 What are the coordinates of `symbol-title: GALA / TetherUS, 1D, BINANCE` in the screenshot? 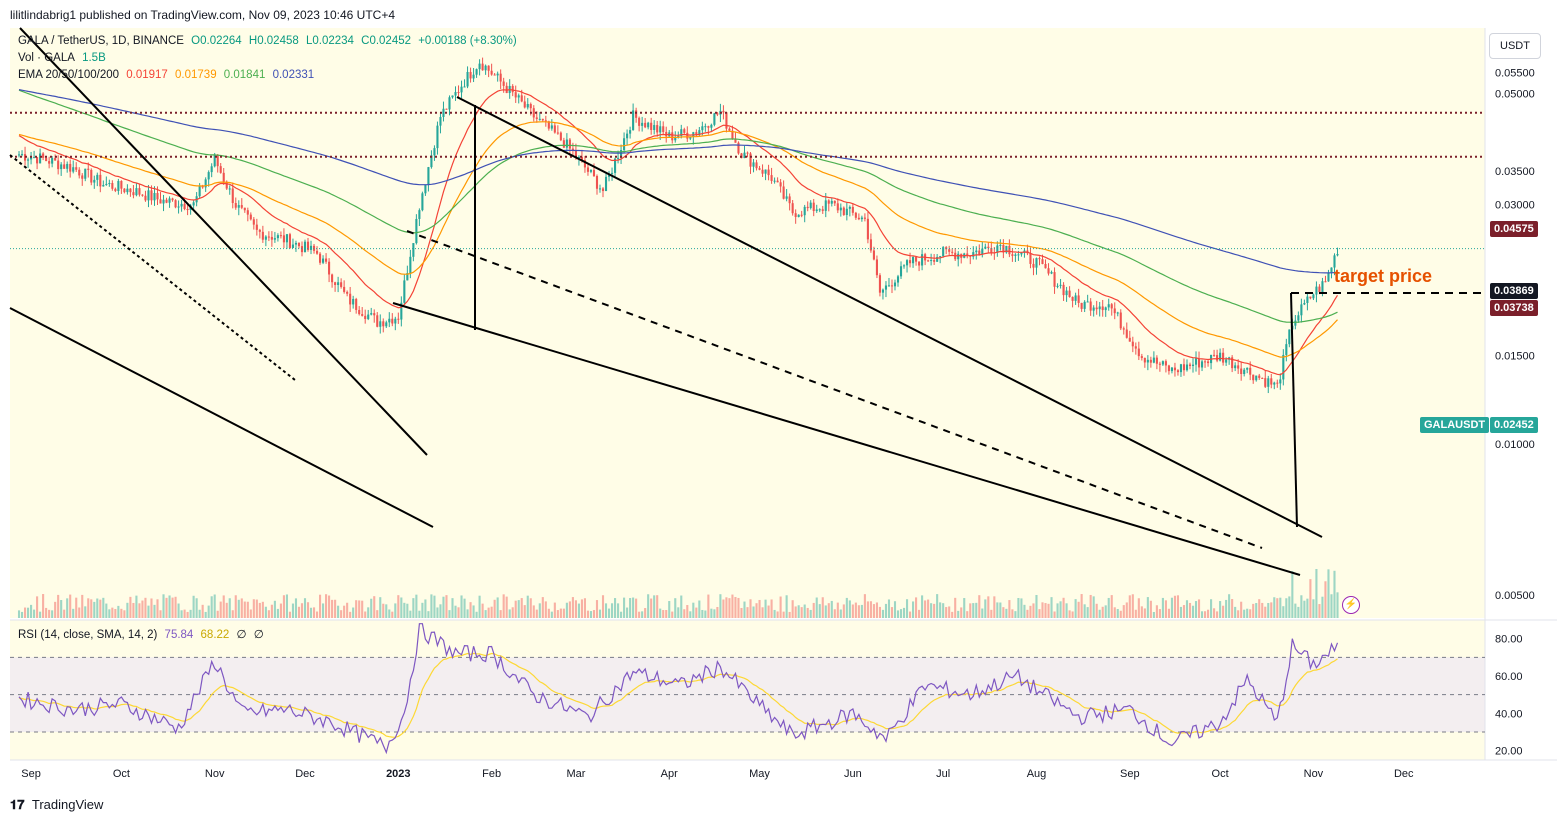 It's located at (101, 41).